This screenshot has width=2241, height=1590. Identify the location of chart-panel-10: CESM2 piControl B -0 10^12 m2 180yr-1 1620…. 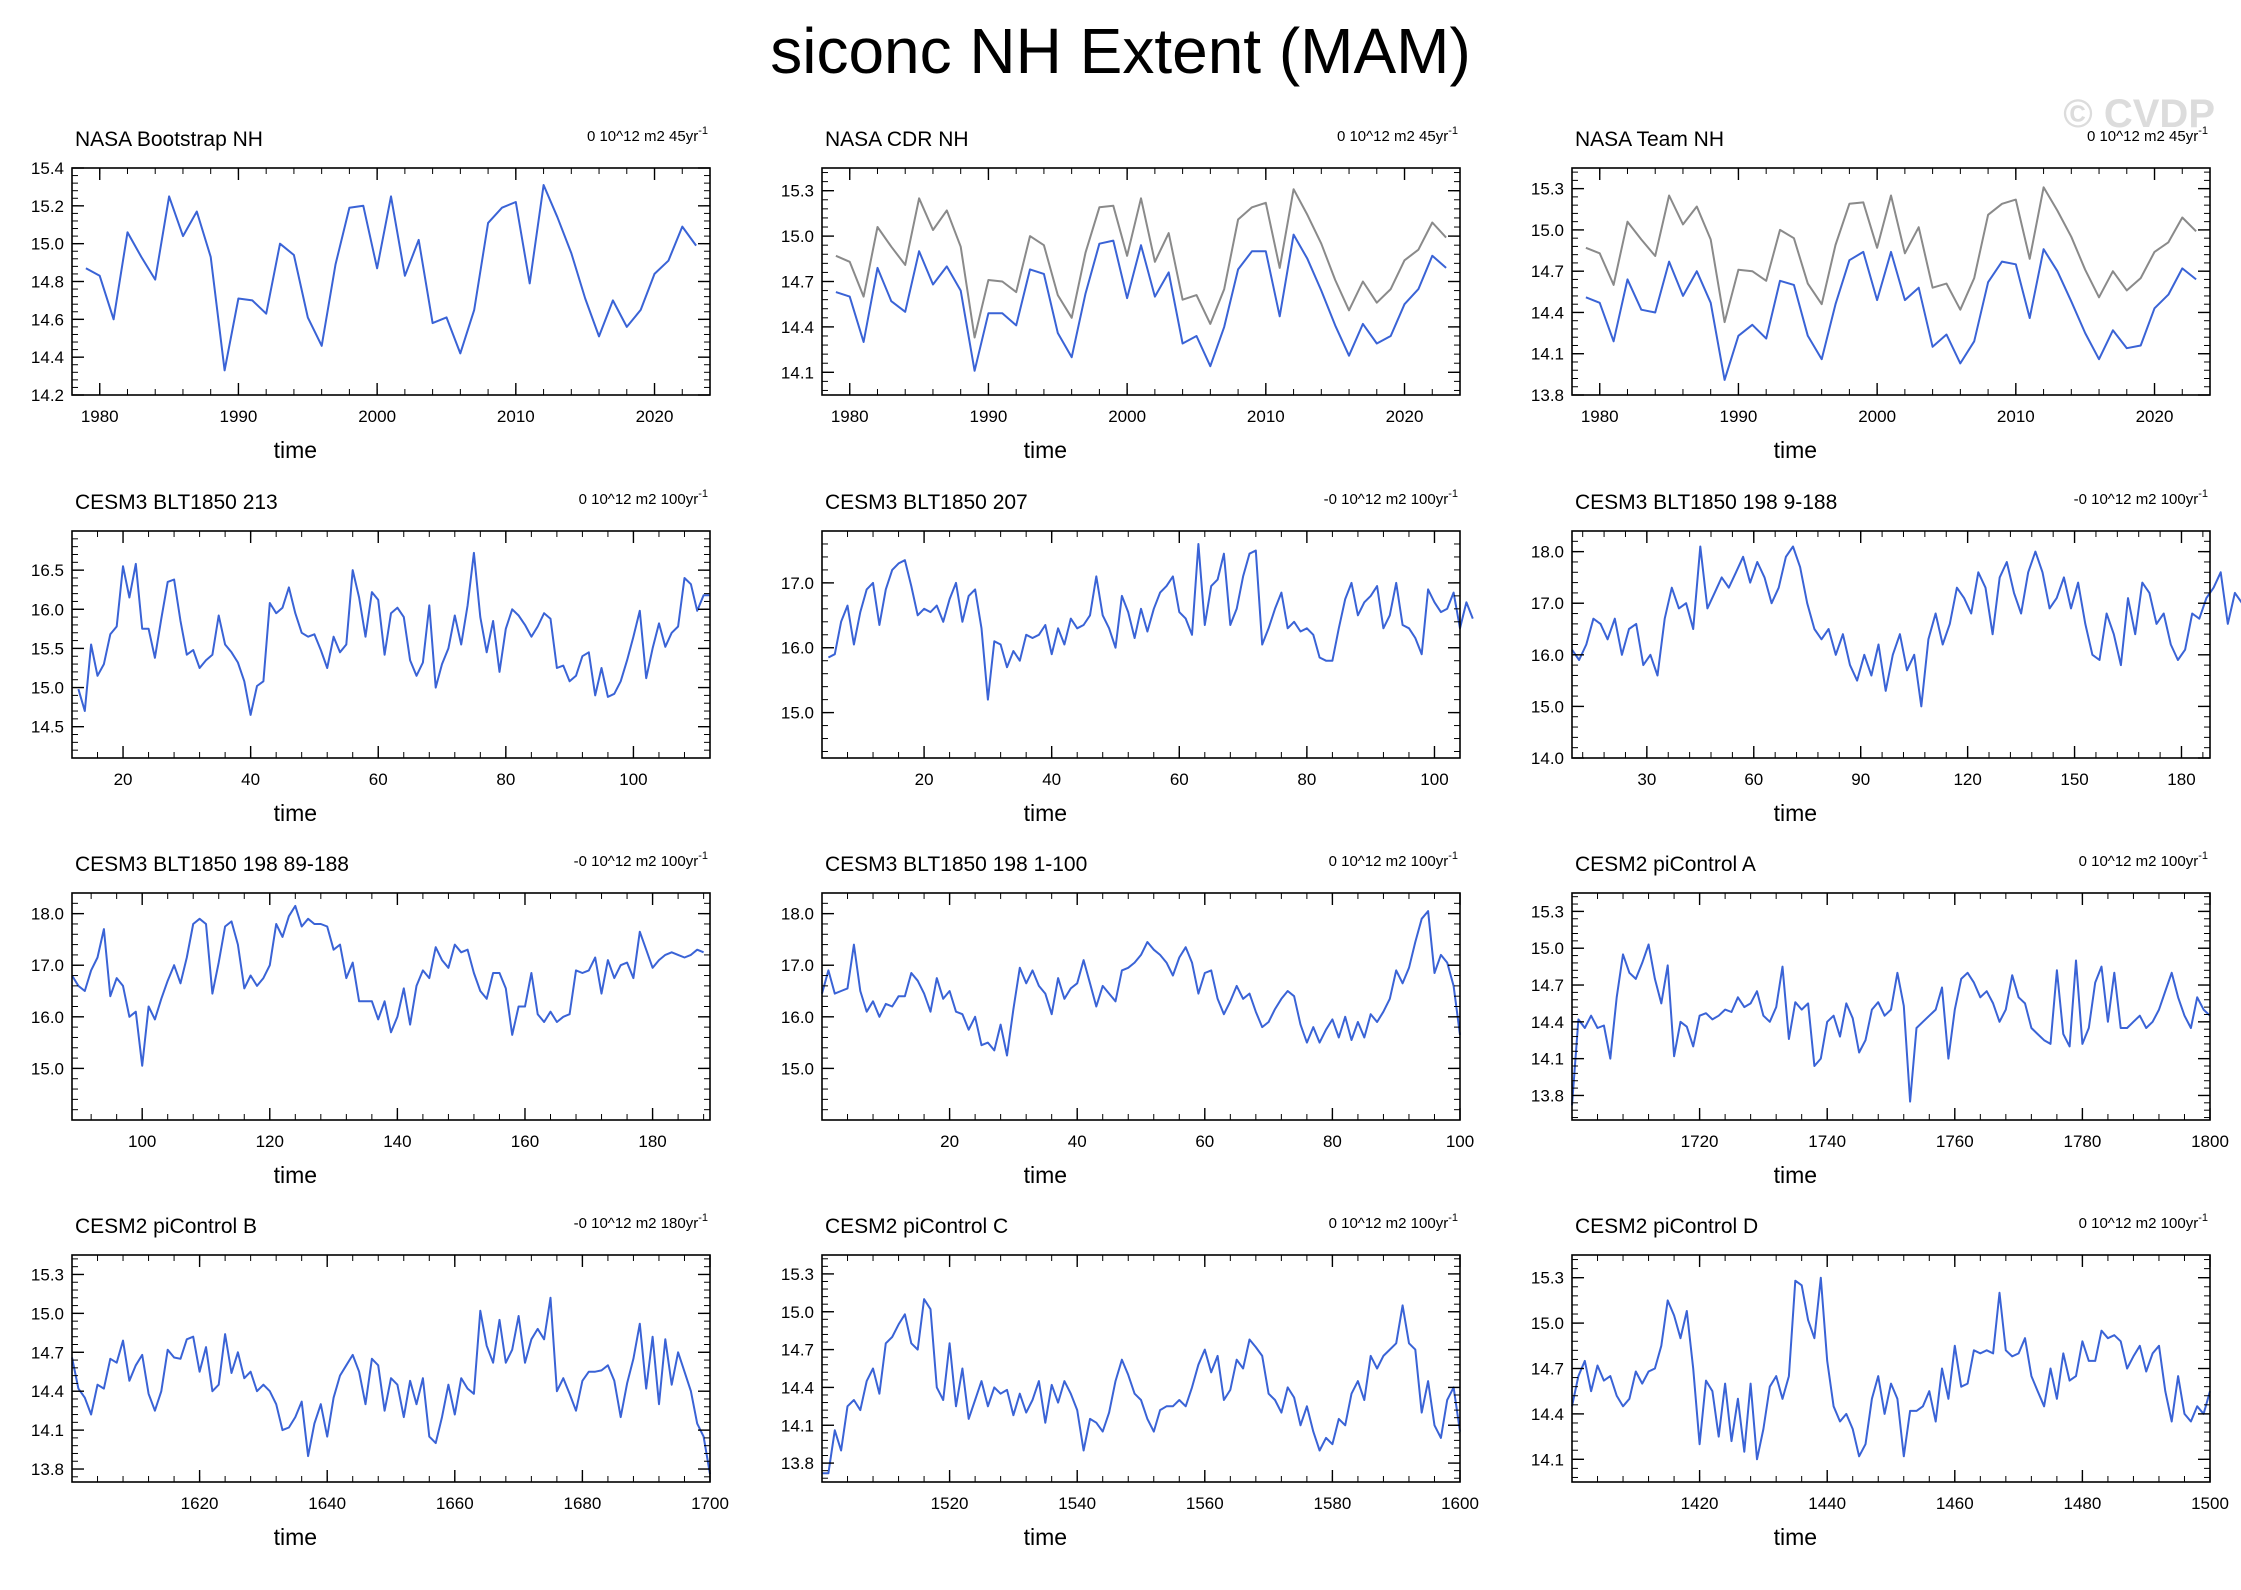
(380, 1381).